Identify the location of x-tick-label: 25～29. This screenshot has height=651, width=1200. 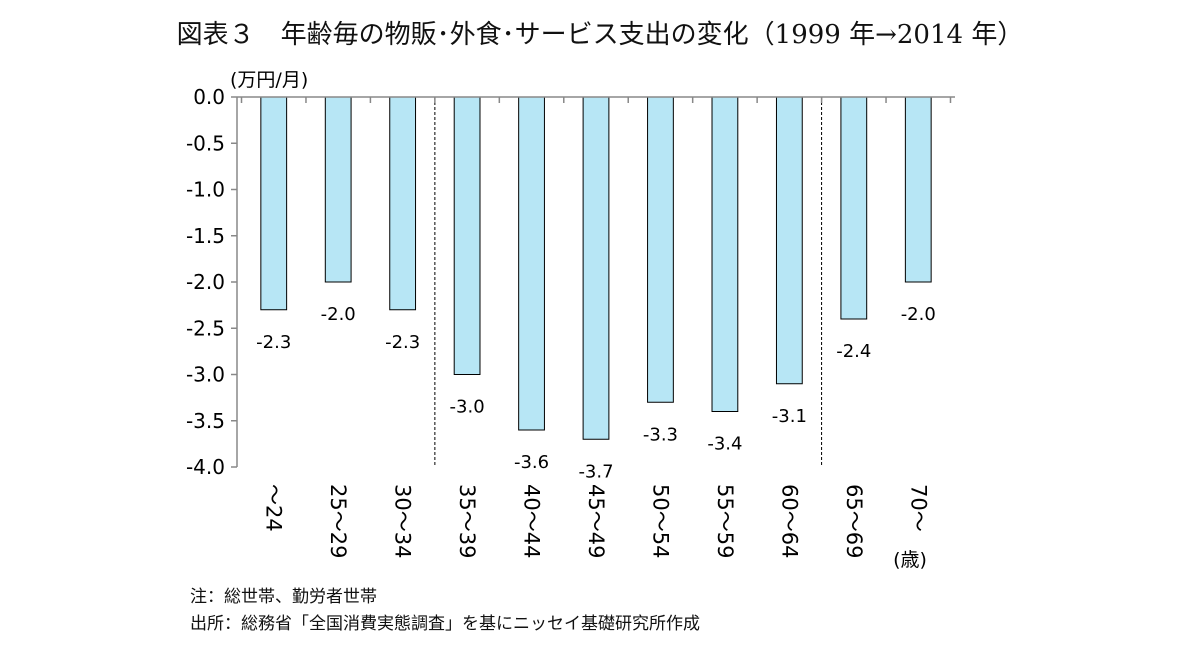
(338, 521).